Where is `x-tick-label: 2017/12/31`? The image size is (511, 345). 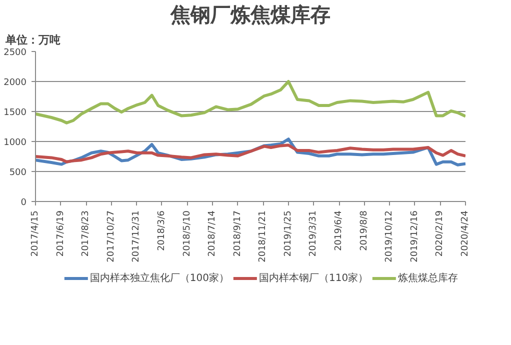
x-tick-label: 2017/12/31 is located at coordinates (137, 236).